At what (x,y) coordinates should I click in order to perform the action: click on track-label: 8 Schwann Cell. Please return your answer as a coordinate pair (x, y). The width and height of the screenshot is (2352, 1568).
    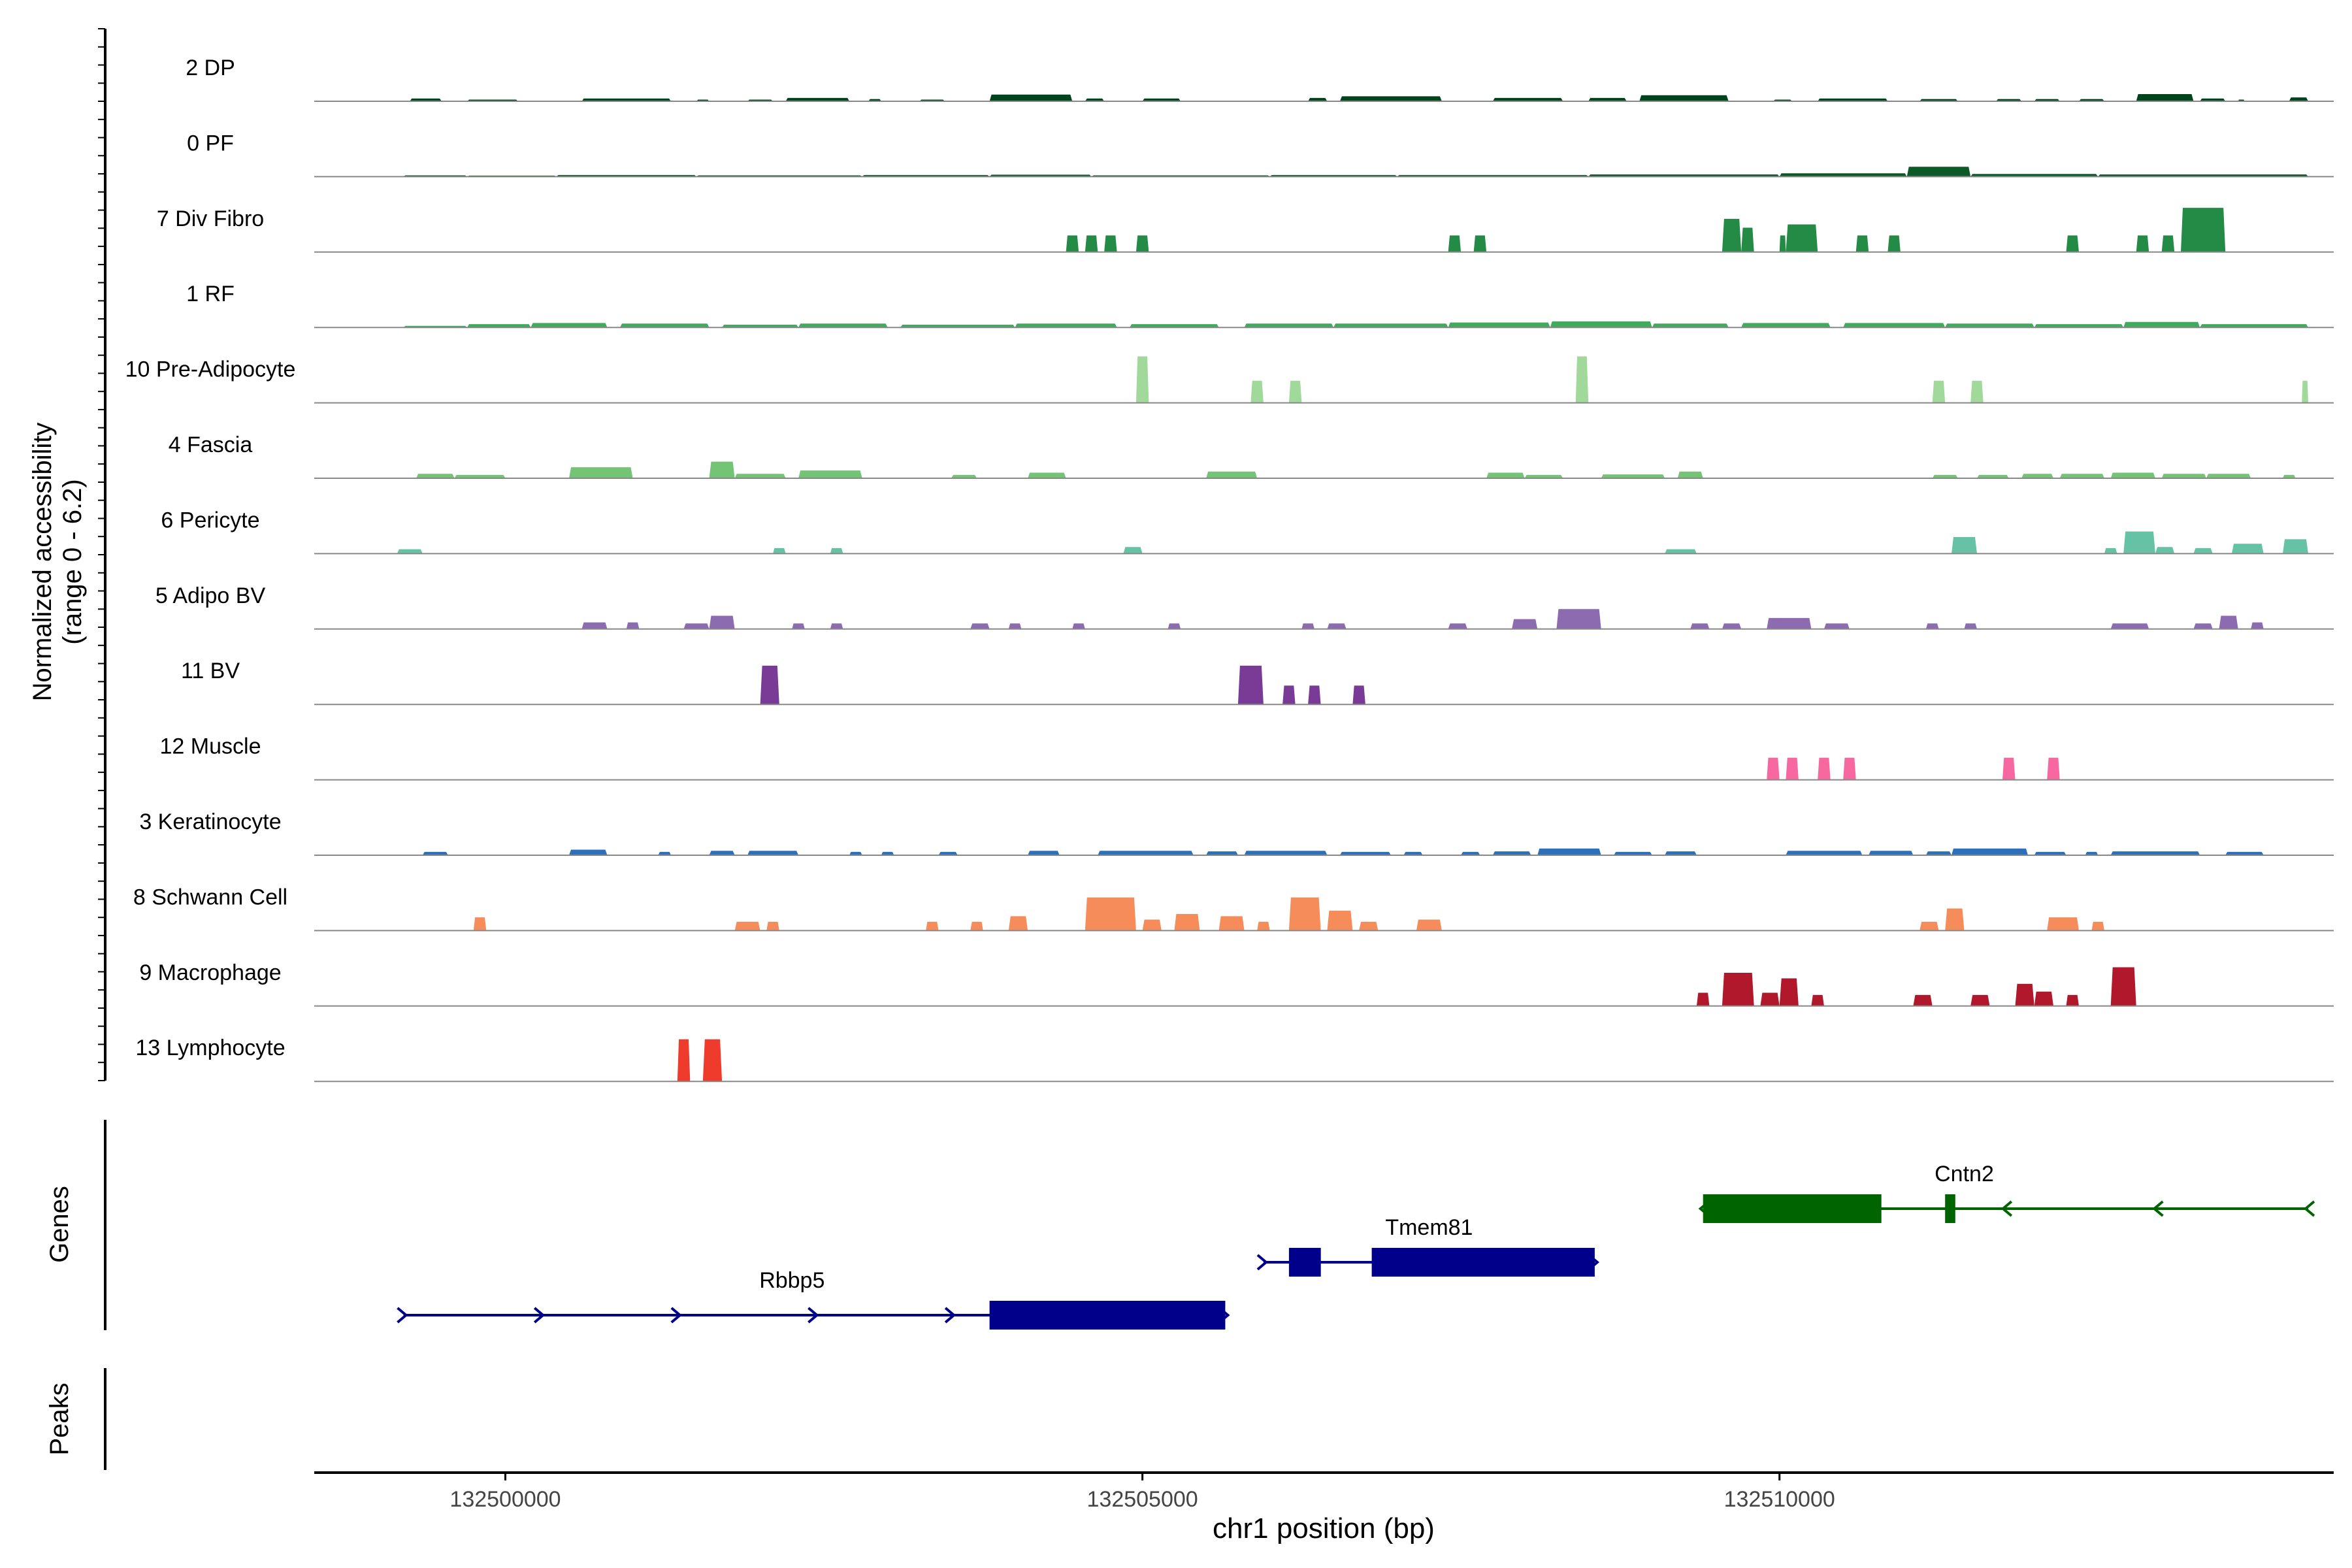
    Looking at the image, I should click on (210, 897).